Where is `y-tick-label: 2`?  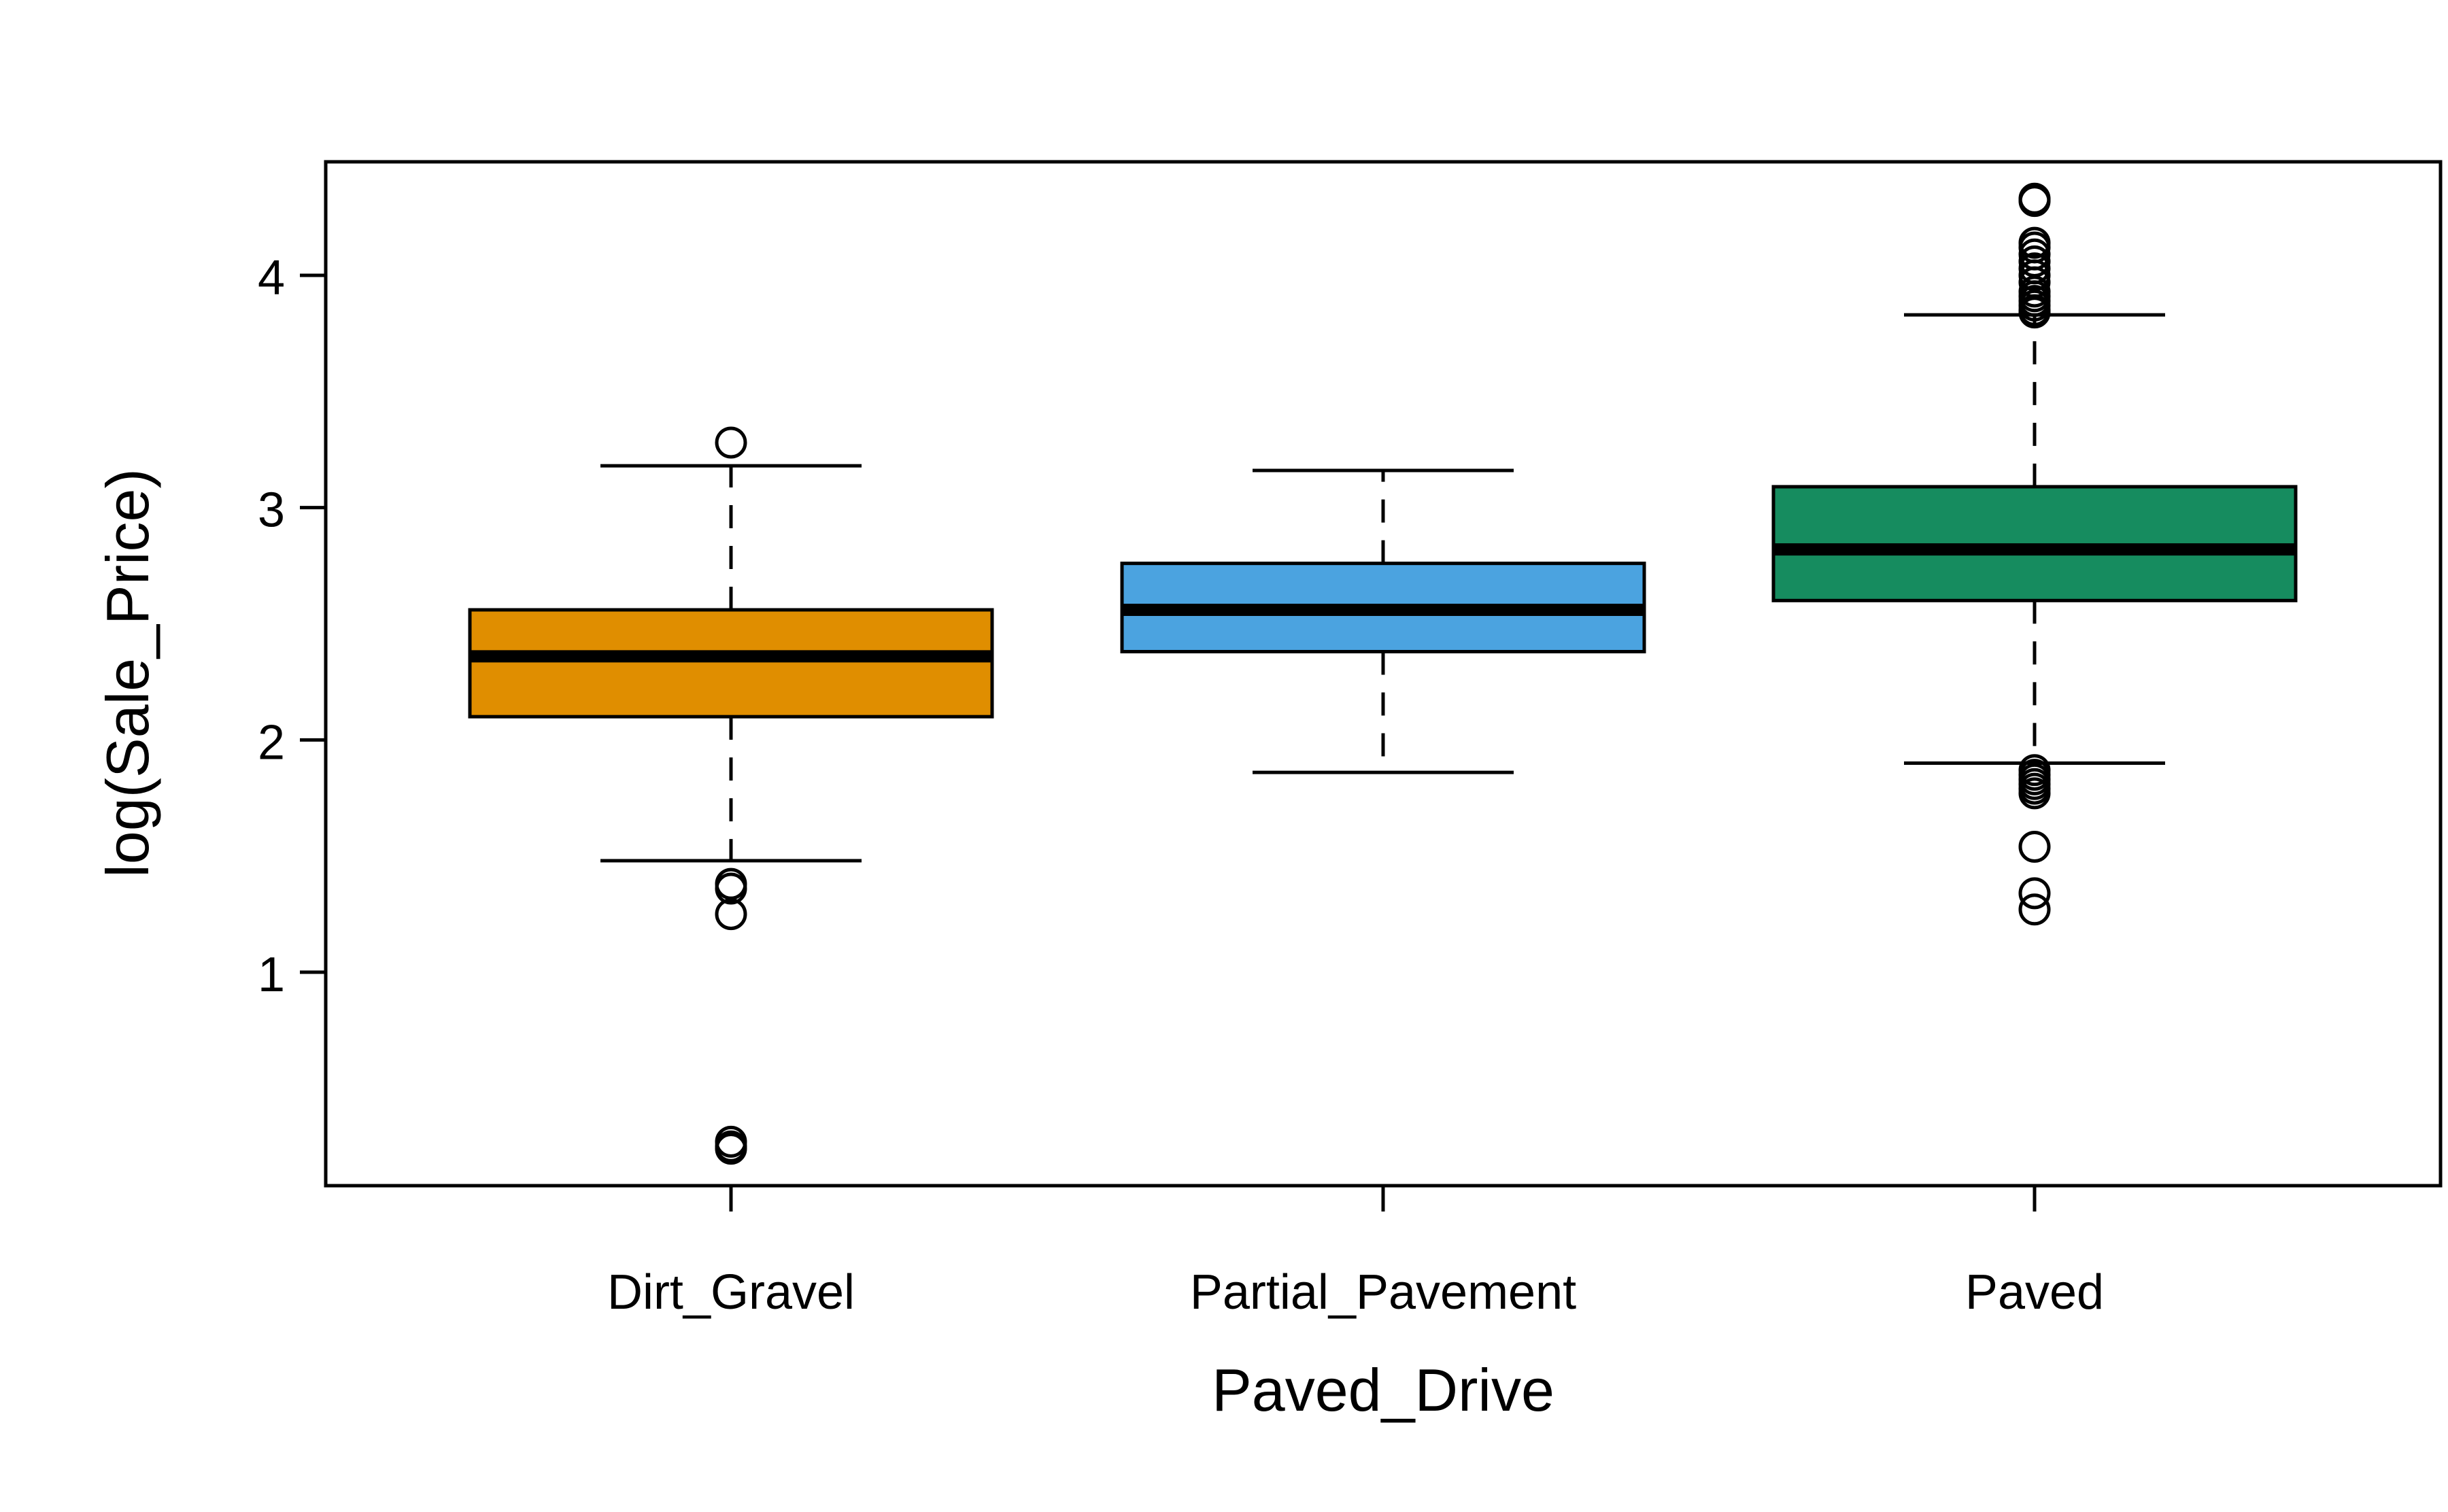 y-tick-label: 2 is located at coordinates (272, 742).